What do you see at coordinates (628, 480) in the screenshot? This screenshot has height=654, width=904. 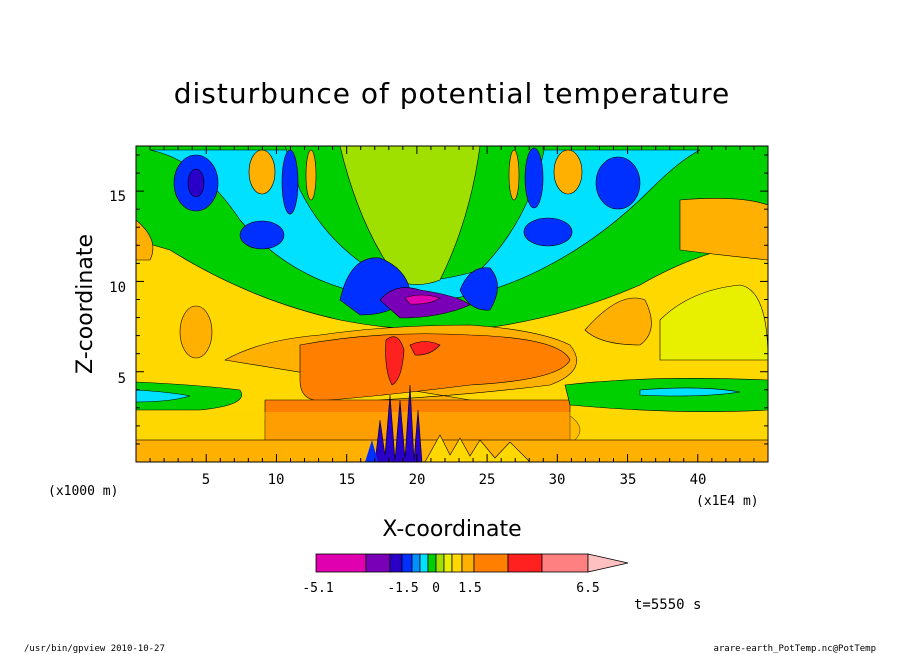 I see `x-tick-label: 35` at bounding box center [628, 480].